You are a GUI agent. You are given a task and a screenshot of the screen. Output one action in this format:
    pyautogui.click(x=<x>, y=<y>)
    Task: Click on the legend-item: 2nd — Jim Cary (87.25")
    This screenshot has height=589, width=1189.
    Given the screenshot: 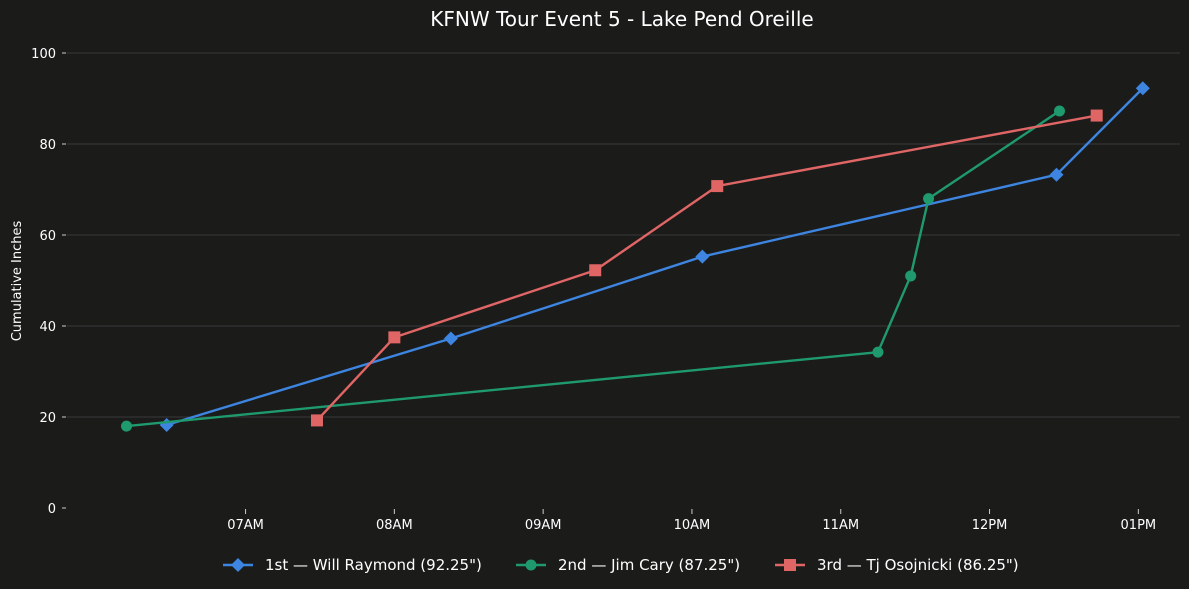 What is the action you would take?
    pyautogui.click(x=628, y=565)
    